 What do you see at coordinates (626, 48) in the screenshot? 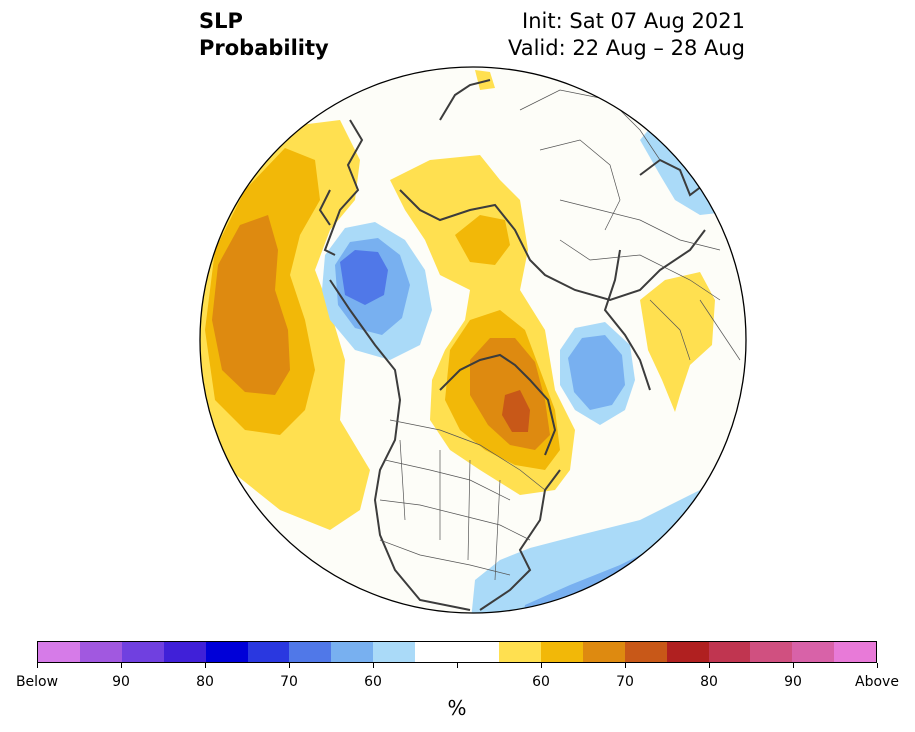
I see `valid-range: Valid: 22 Aug – 28 Aug` at bounding box center [626, 48].